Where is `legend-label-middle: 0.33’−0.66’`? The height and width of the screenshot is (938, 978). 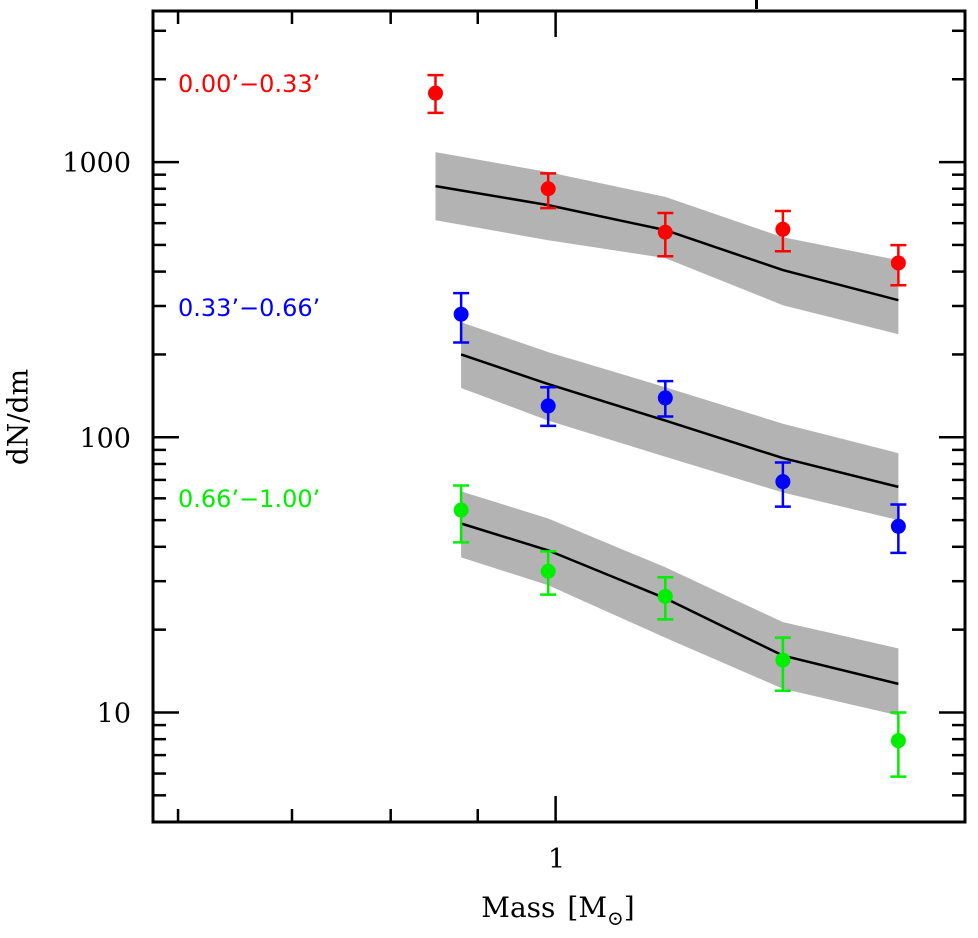
legend-label-middle: 0.33’−0.66’ is located at coordinates (249, 308).